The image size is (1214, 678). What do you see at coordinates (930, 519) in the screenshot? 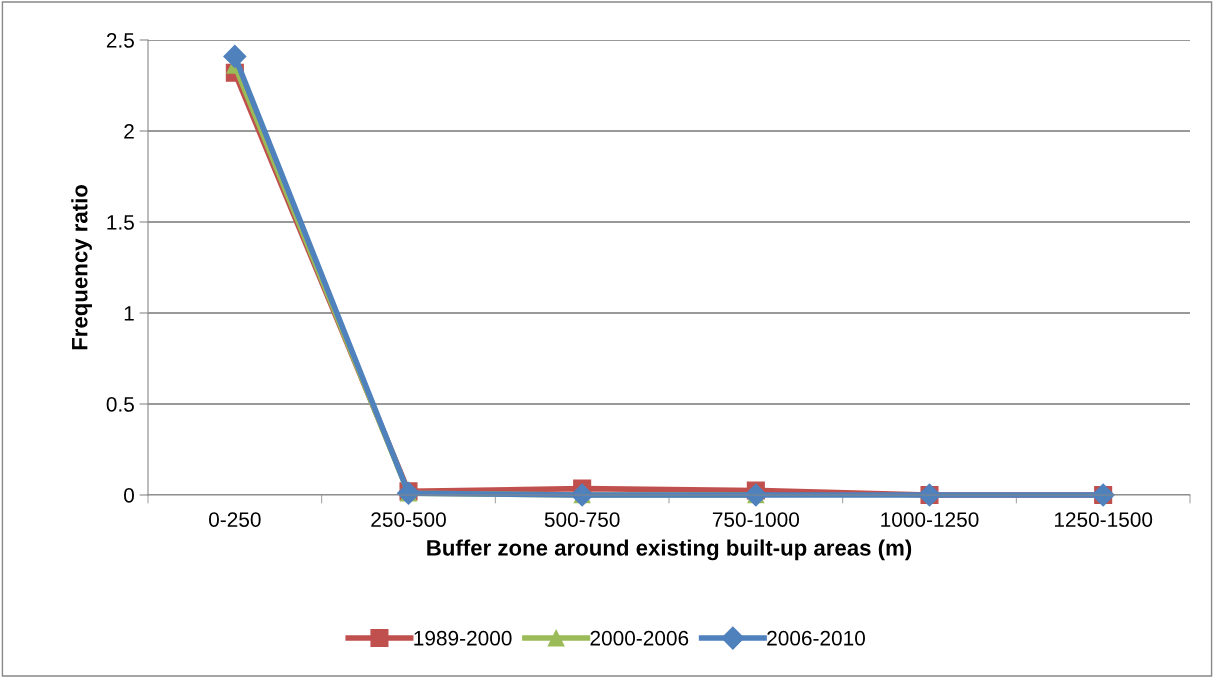
I see `x-tick-label: 1000-1250` at bounding box center [930, 519].